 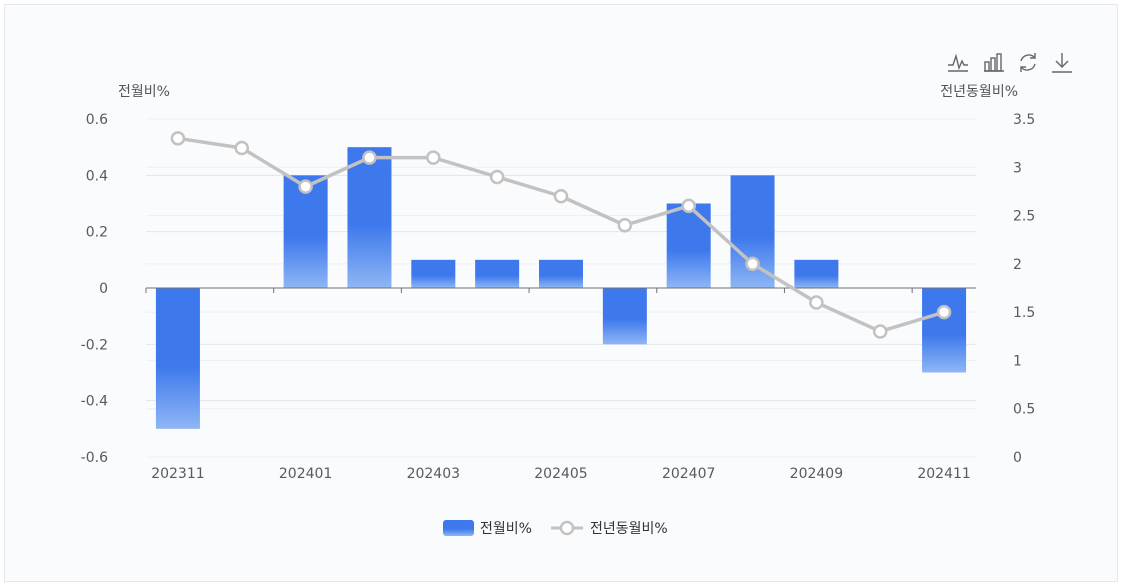 I want to click on refresh-icon, so click(x=1028, y=62).